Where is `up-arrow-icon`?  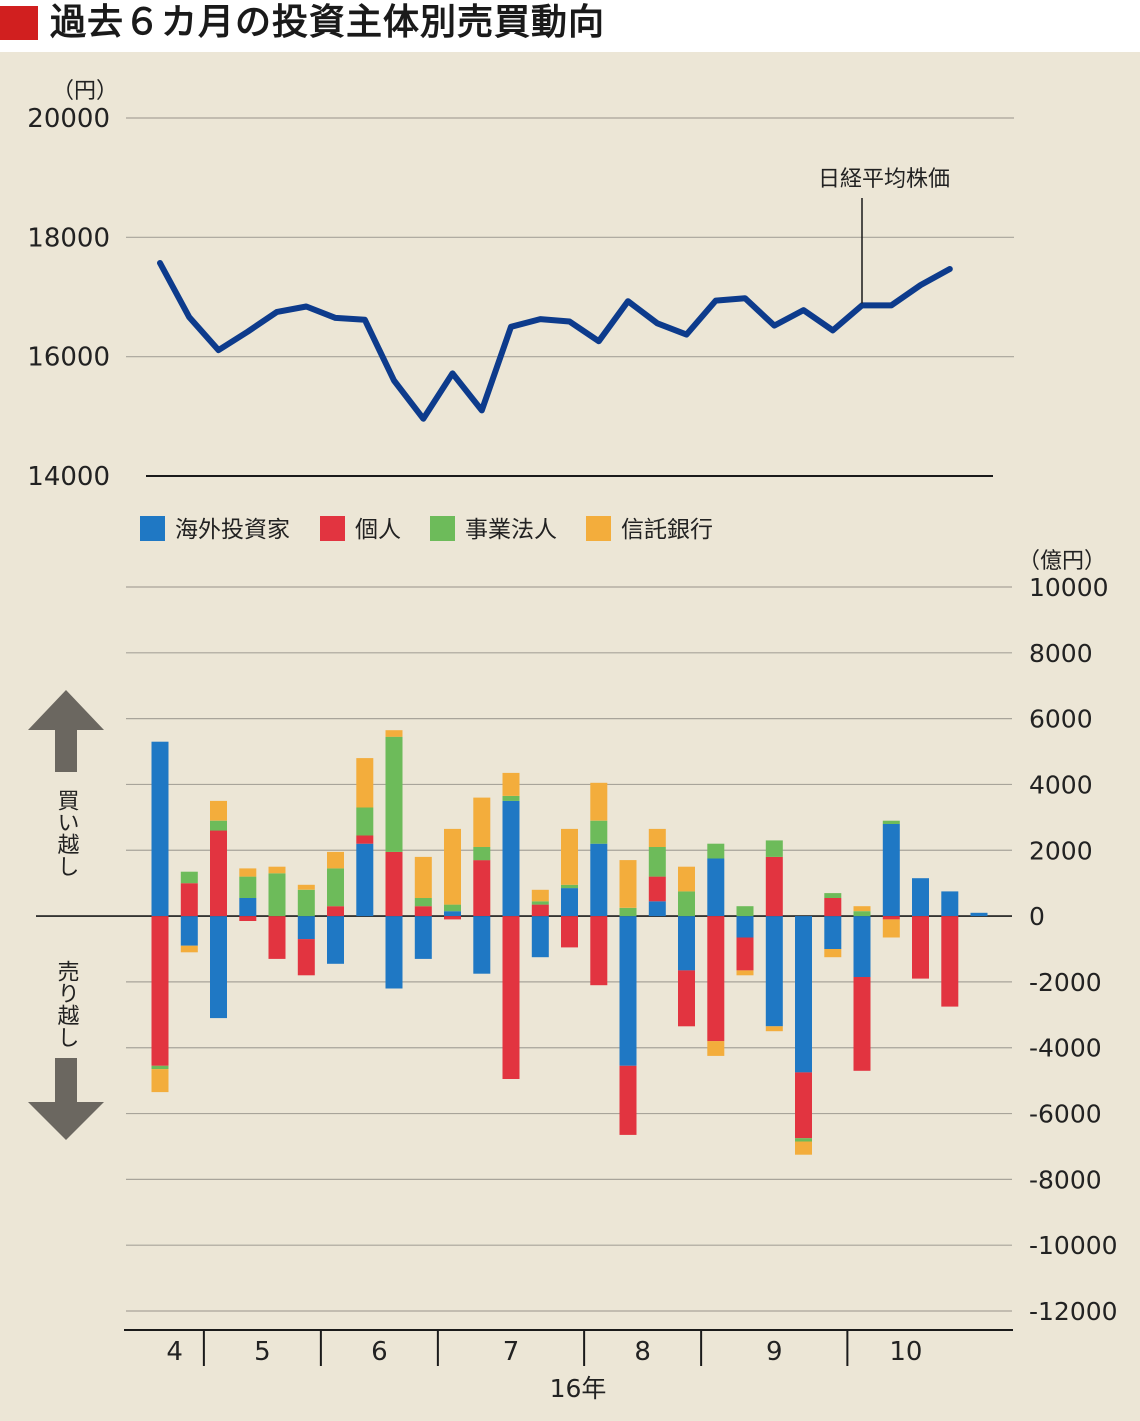
up-arrow-icon is located at coordinates (66, 731).